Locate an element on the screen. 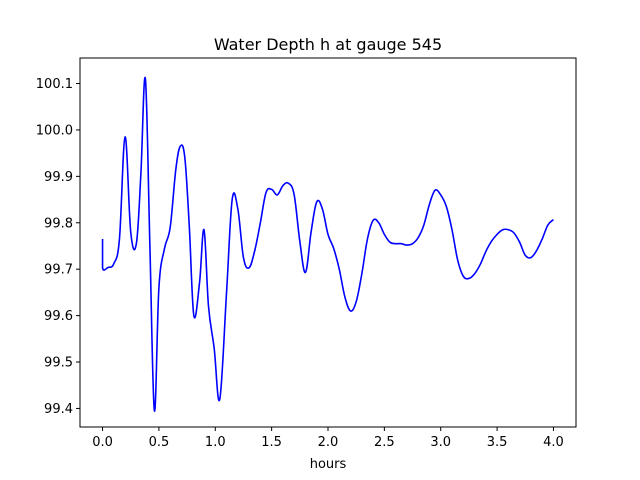 This screenshot has height=480, width=640. x-tick-label: 1.0 is located at coordinates (215, 442).